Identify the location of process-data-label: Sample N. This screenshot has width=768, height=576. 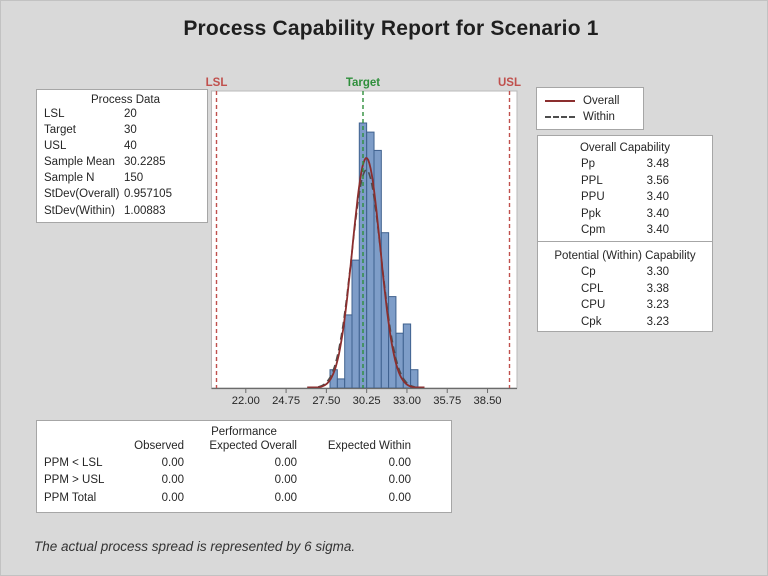
(69, 178).